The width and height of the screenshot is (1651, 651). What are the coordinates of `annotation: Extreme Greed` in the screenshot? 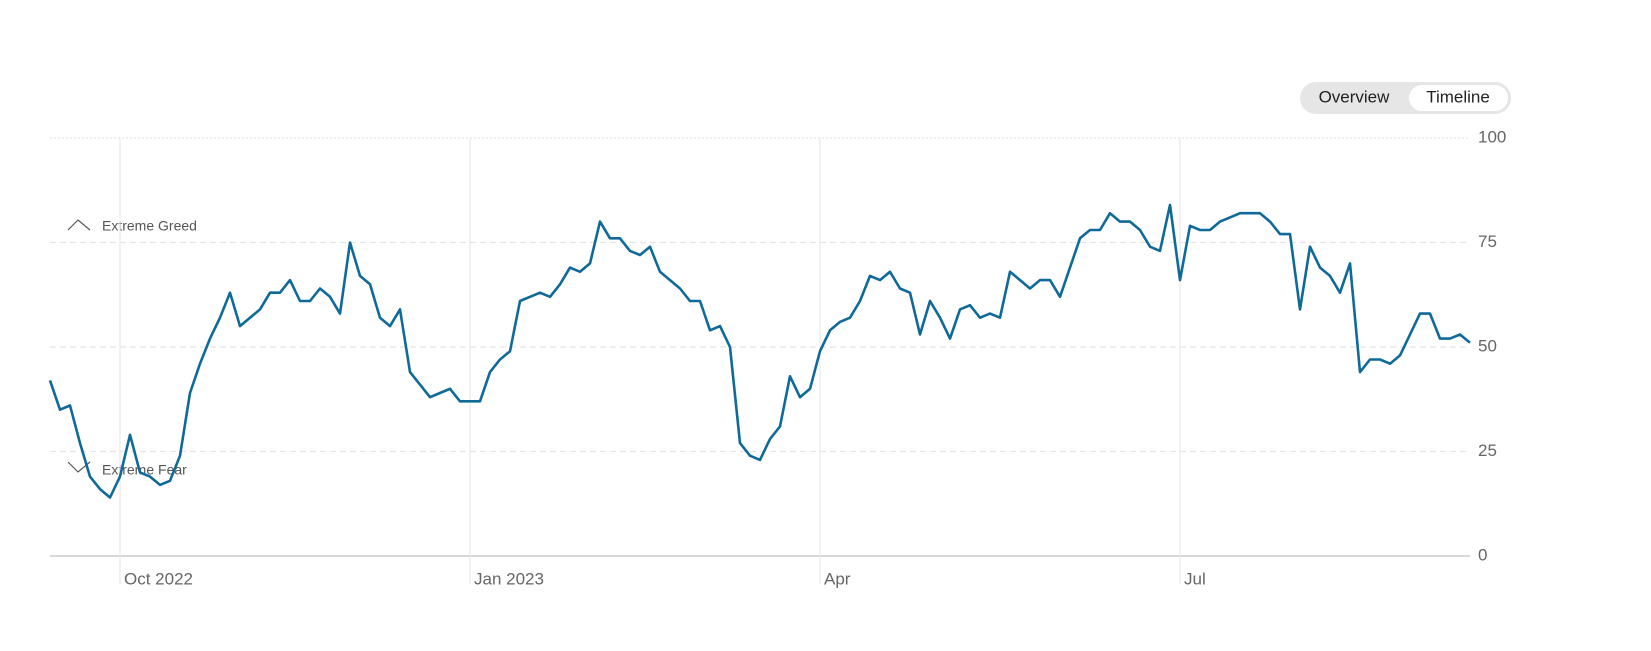 It's located at (149, 226).